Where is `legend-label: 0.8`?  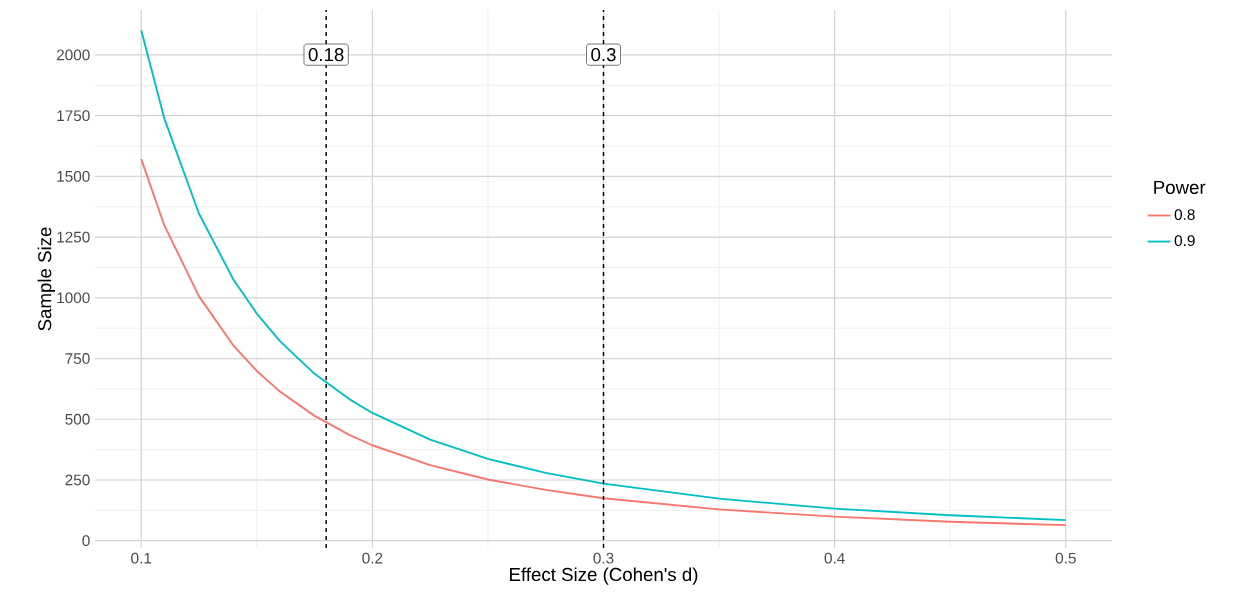
legend-label: 0.8 is located at coordinates (1184, 215).